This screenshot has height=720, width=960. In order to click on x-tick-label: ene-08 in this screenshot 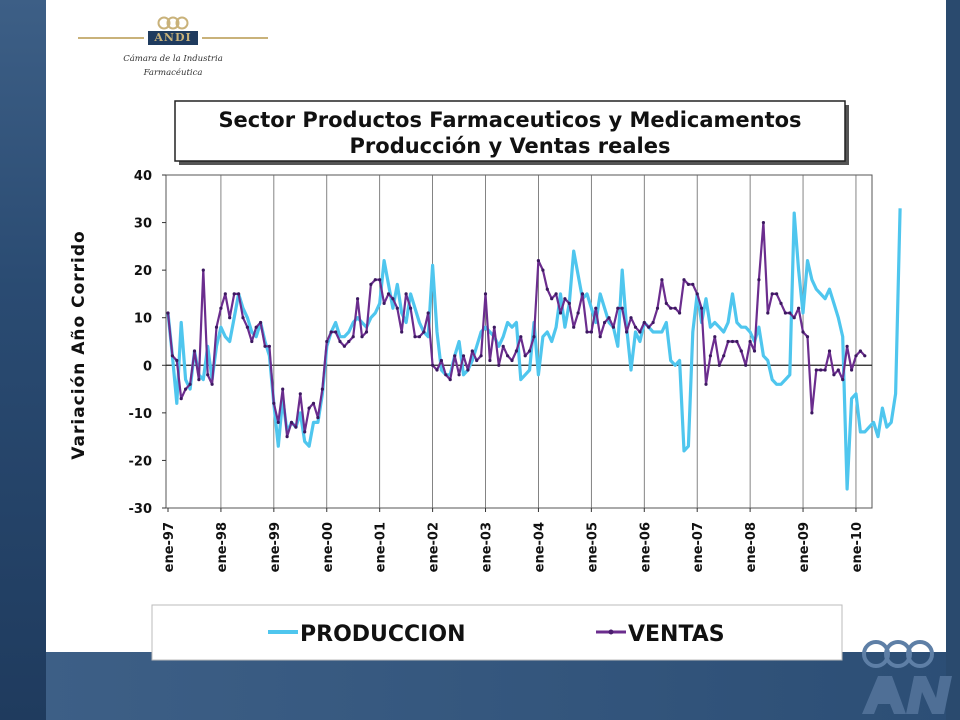, I will do `click(751, 547)`.